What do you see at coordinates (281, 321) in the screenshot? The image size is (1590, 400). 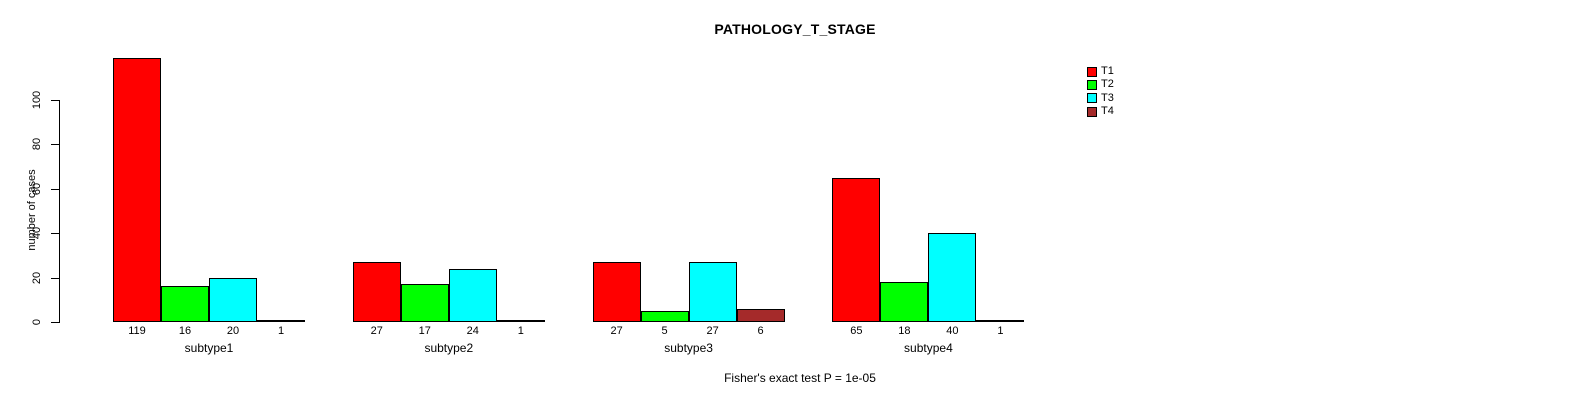 I see `bar-t4-subtype1` at bounding box center [281, 321].